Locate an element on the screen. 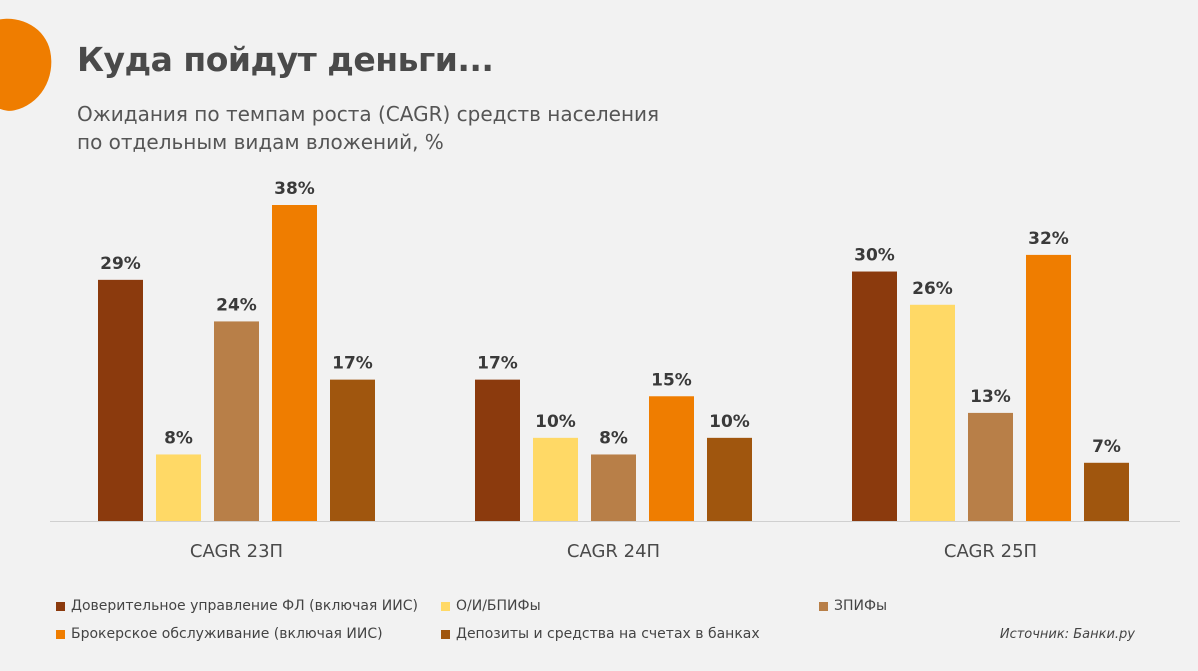  legend-item-deposits: Депозиты и средства на счетах в банках is located at coordinates (600, 634).